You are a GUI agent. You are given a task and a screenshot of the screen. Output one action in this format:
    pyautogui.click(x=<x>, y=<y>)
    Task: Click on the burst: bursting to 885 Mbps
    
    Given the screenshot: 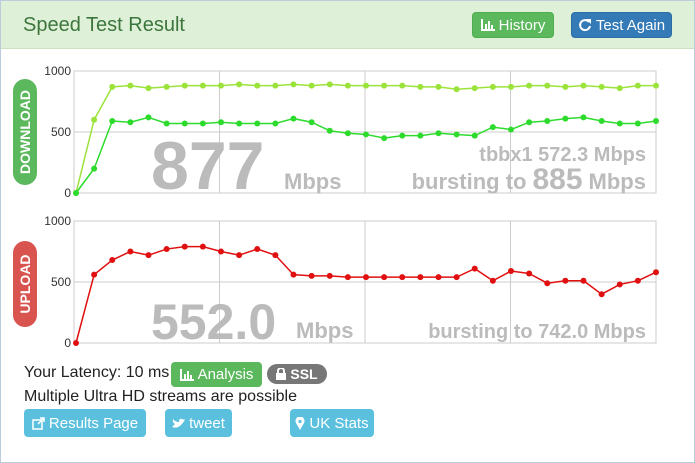 What is the action you would take?
    pyautogui.click(x=529, y=179)
    